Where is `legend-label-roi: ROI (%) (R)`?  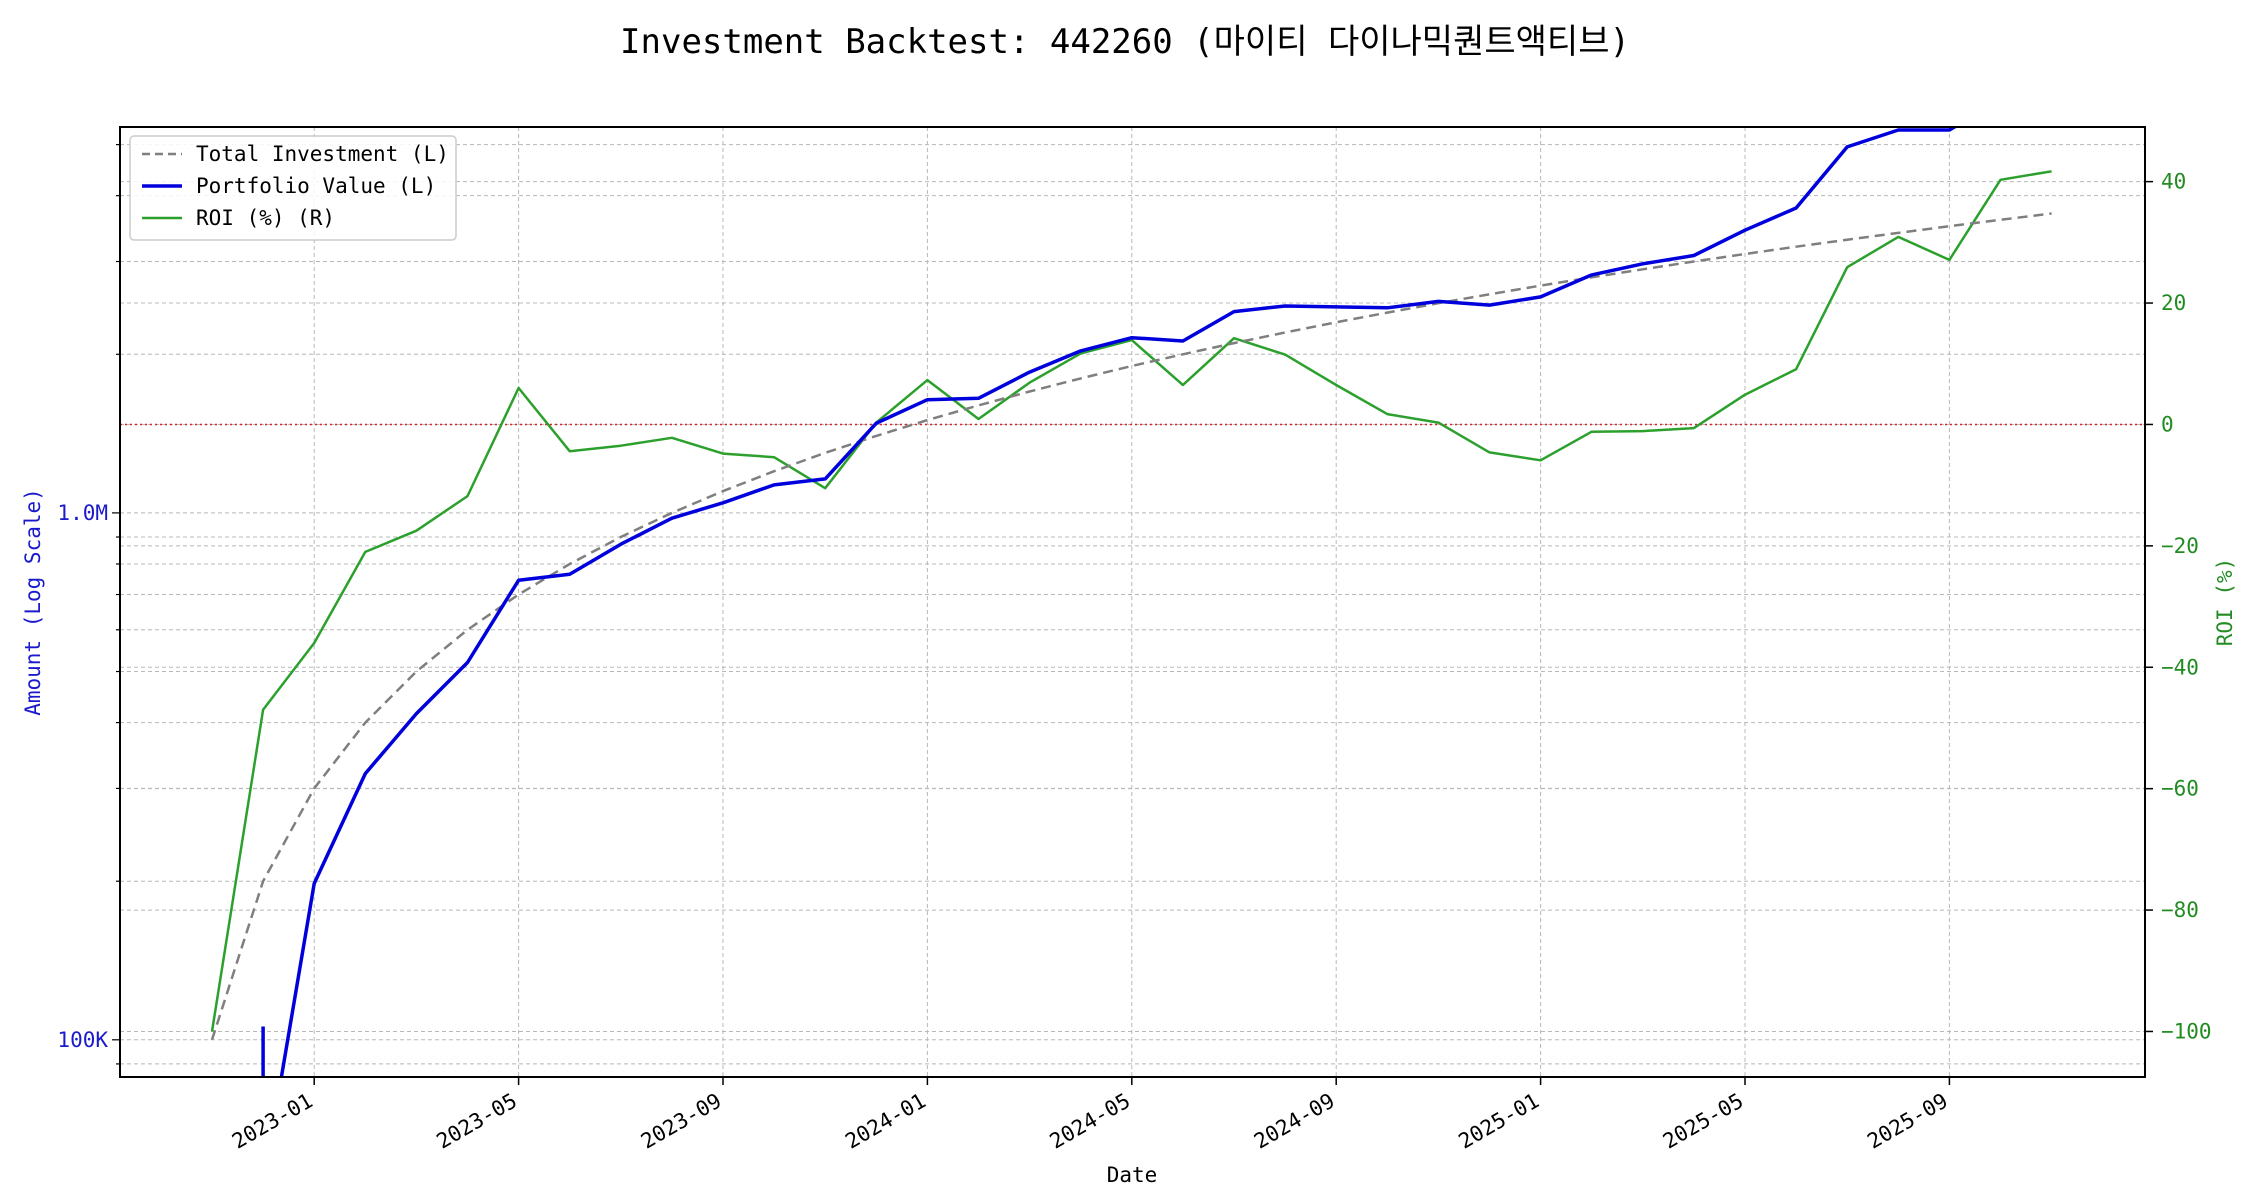
legend-label-roi: ROI (%) (R) is located at coordinates (265, 218).